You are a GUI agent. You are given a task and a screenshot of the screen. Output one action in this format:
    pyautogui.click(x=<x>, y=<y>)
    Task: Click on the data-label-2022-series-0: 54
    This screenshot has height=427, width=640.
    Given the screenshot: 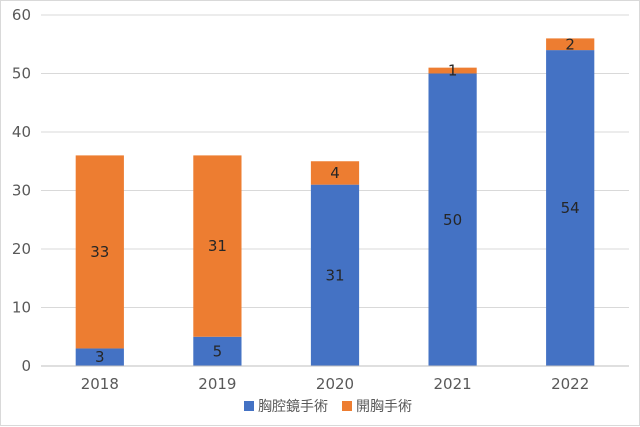 What is the action you would take?
    pyautogui.click(x=570, y=208)
    